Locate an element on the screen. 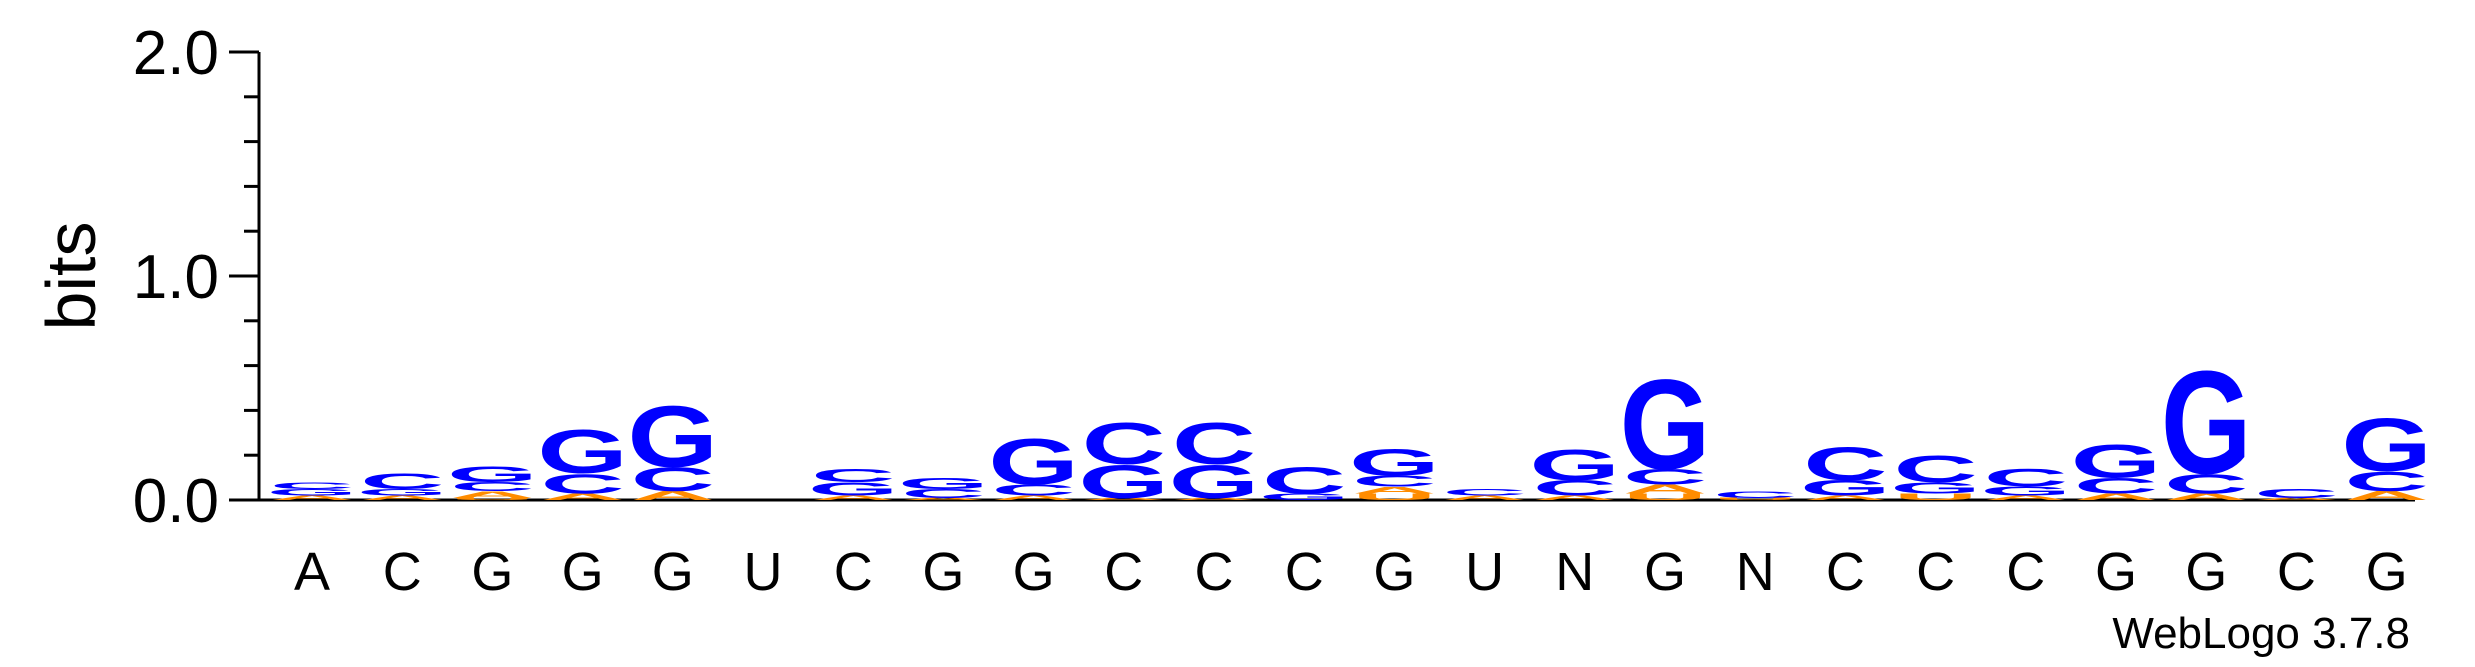 The image size is (2475, 667). y-tick-label: 1.0 is located at coordinates (176, 277).